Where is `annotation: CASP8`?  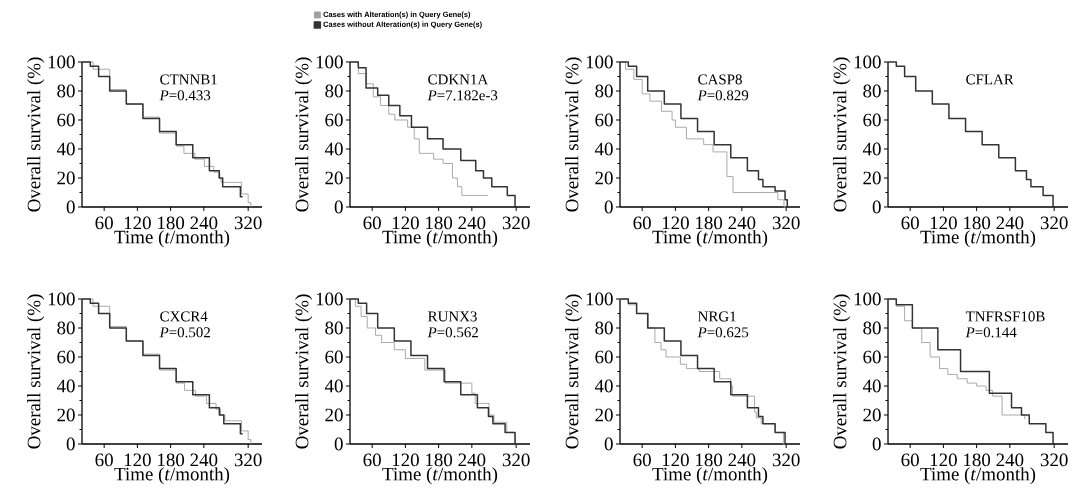 annotation: CASP8 is located at coordinates (720, 79).